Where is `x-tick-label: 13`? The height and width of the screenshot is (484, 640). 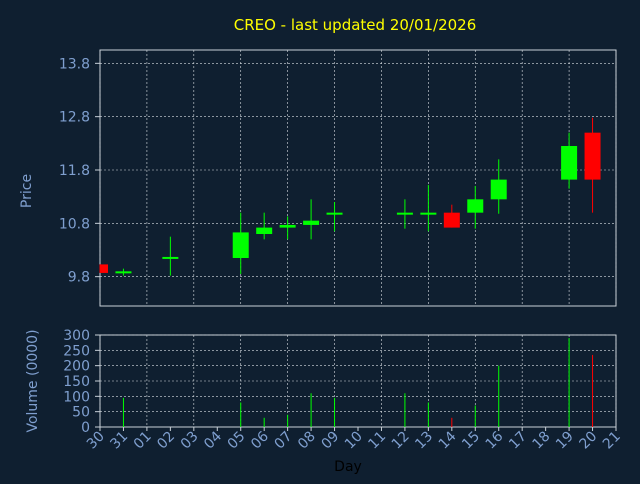 x-tick-label: 13 is located at coordinates (424, 441).